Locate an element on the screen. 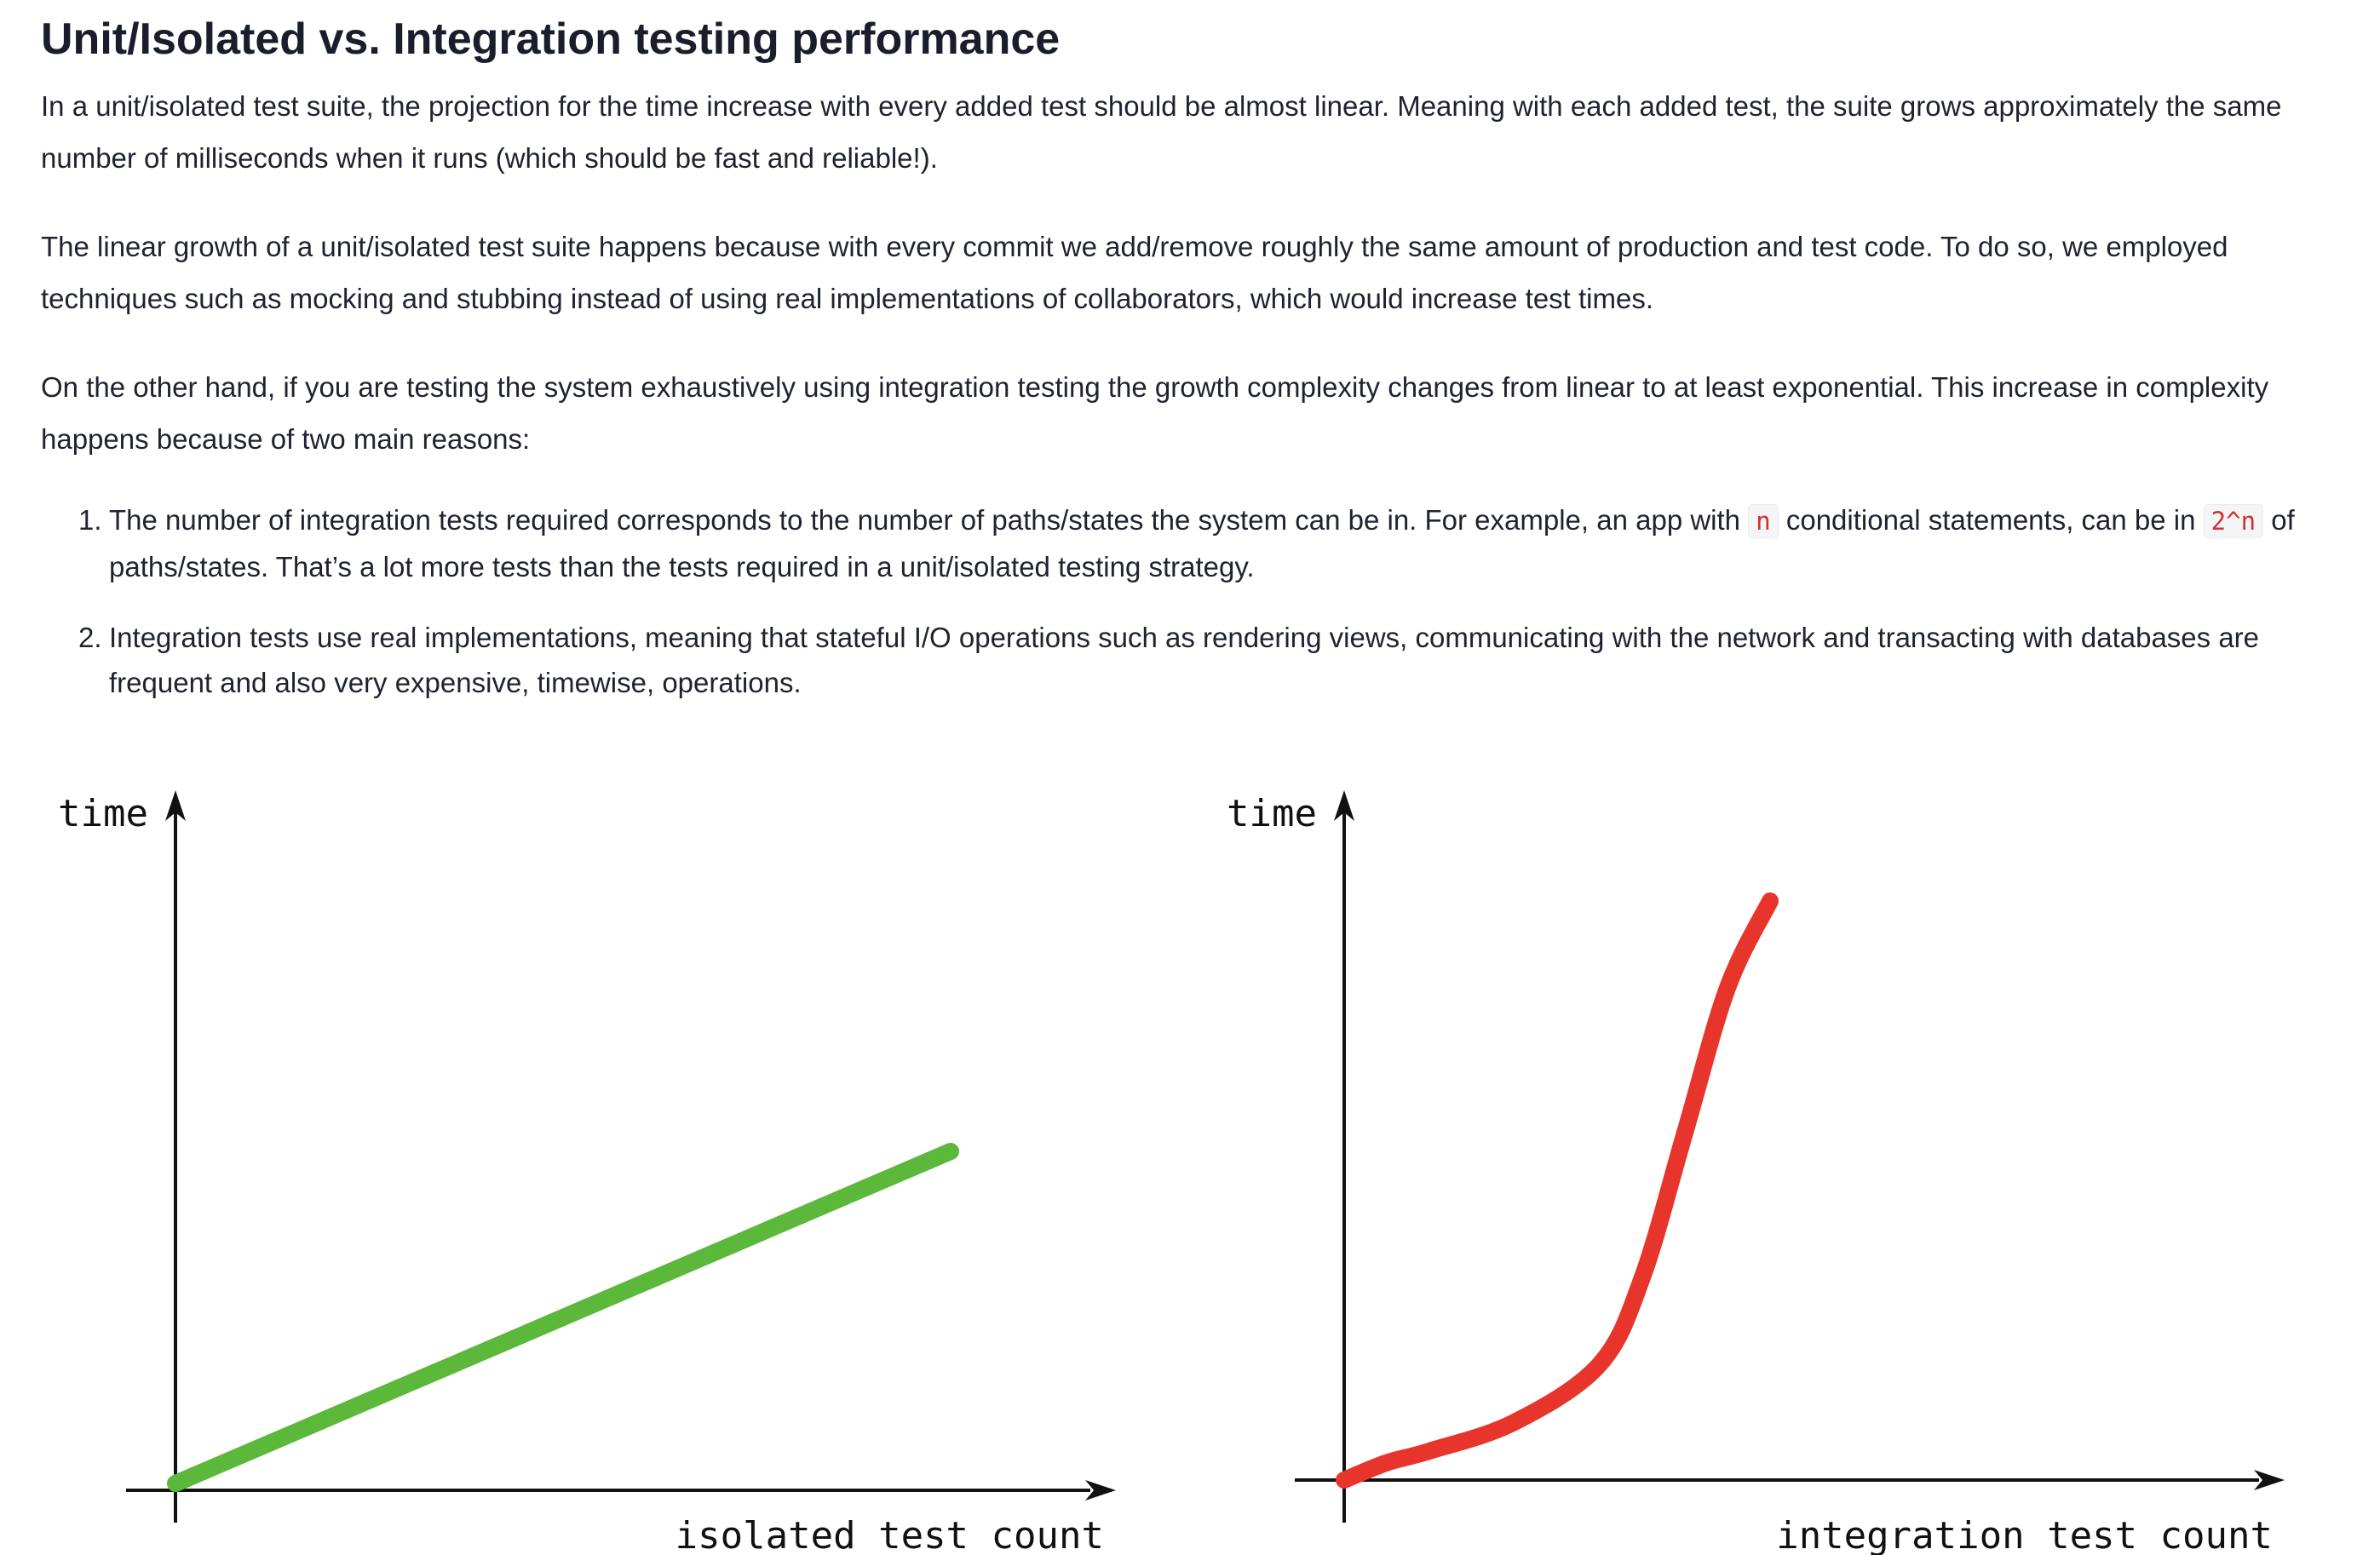 This screenshot has width=2380, height=1555. x-axis-label: isolated test count is located at coordinates (890, 1534).